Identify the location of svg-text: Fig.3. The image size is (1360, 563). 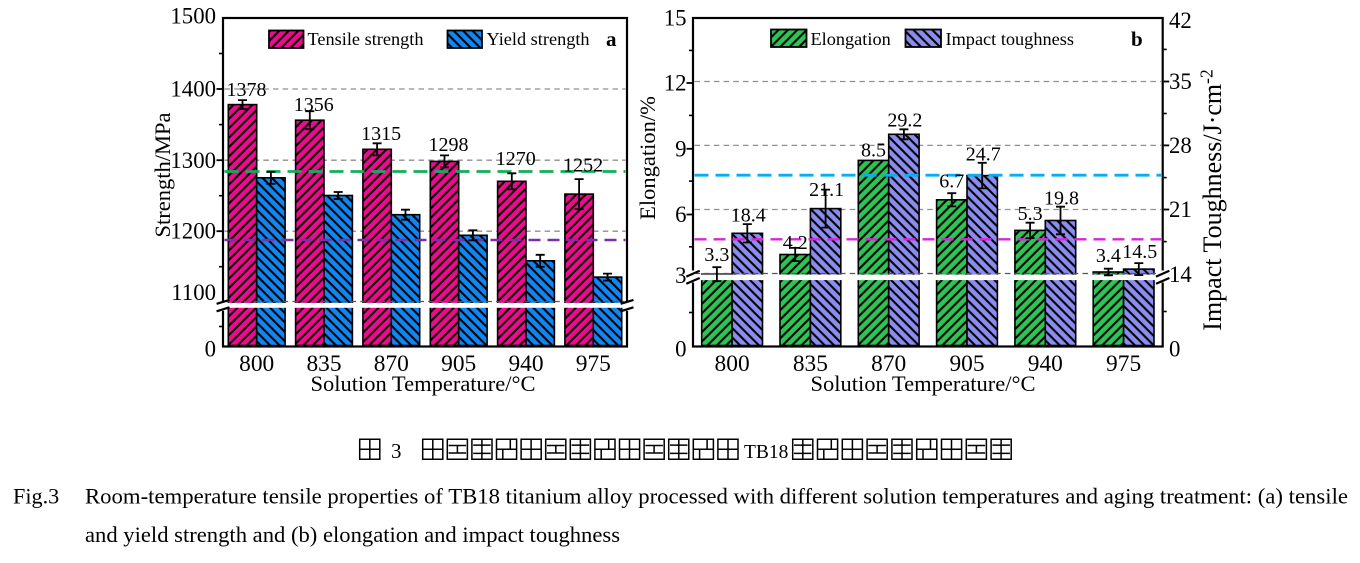
(36, 496).